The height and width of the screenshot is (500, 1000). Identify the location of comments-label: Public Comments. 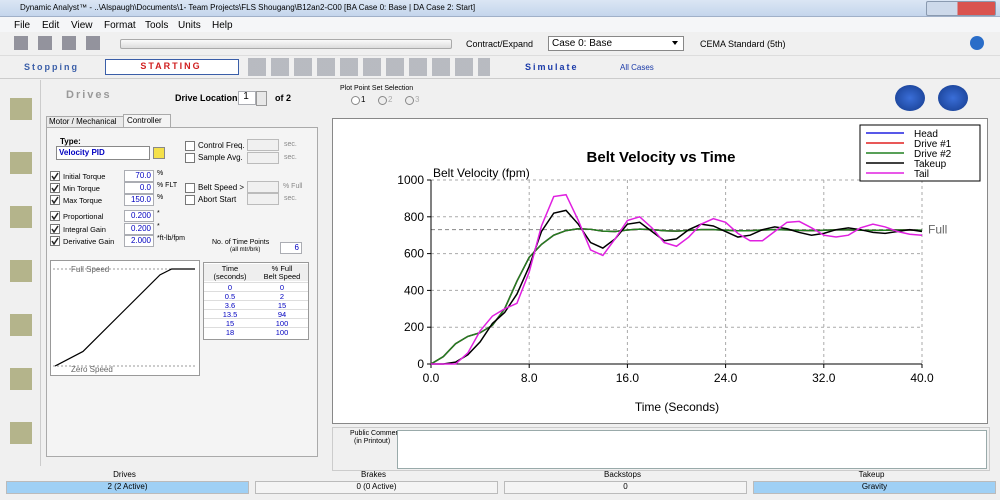
(377, 433).